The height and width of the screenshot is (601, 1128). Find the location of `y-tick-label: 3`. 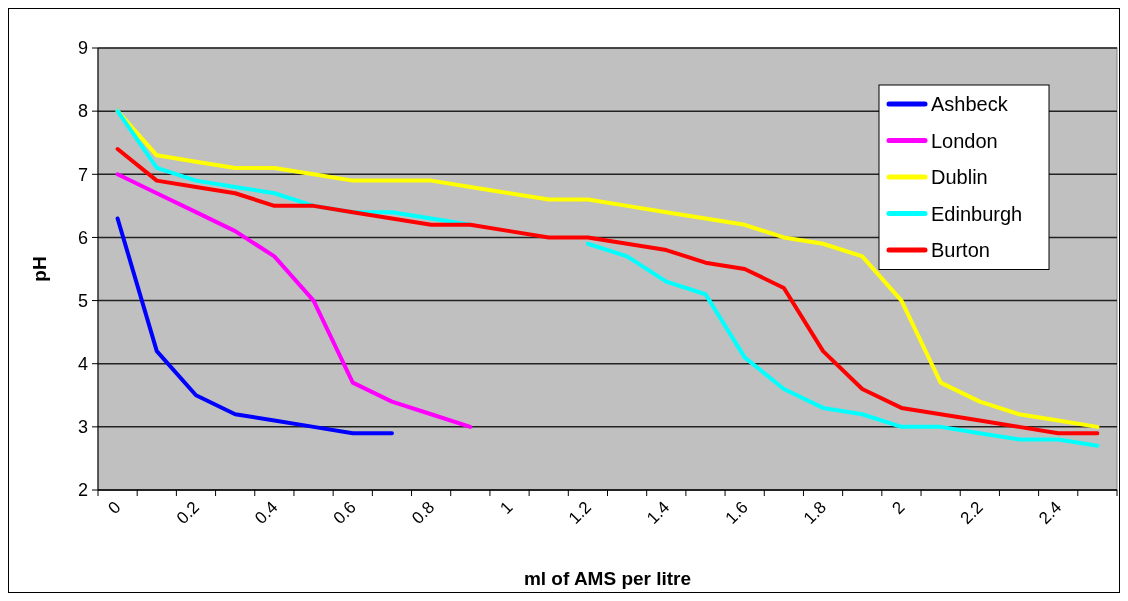

y-tick-label: 3 is located at coordinates (82, 427).